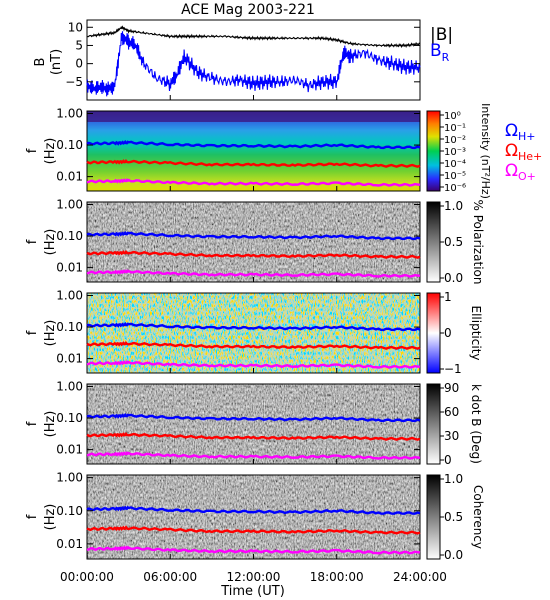 This screenshot has width=550, height=600. I want to click on polarization-overlays, so click(253, 254).